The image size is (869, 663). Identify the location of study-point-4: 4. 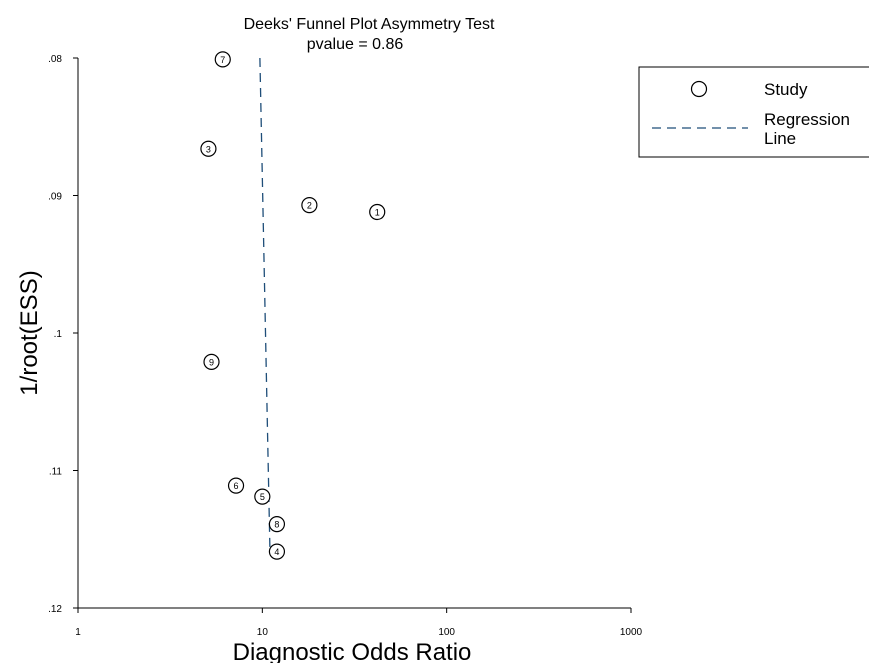
(277, 551).